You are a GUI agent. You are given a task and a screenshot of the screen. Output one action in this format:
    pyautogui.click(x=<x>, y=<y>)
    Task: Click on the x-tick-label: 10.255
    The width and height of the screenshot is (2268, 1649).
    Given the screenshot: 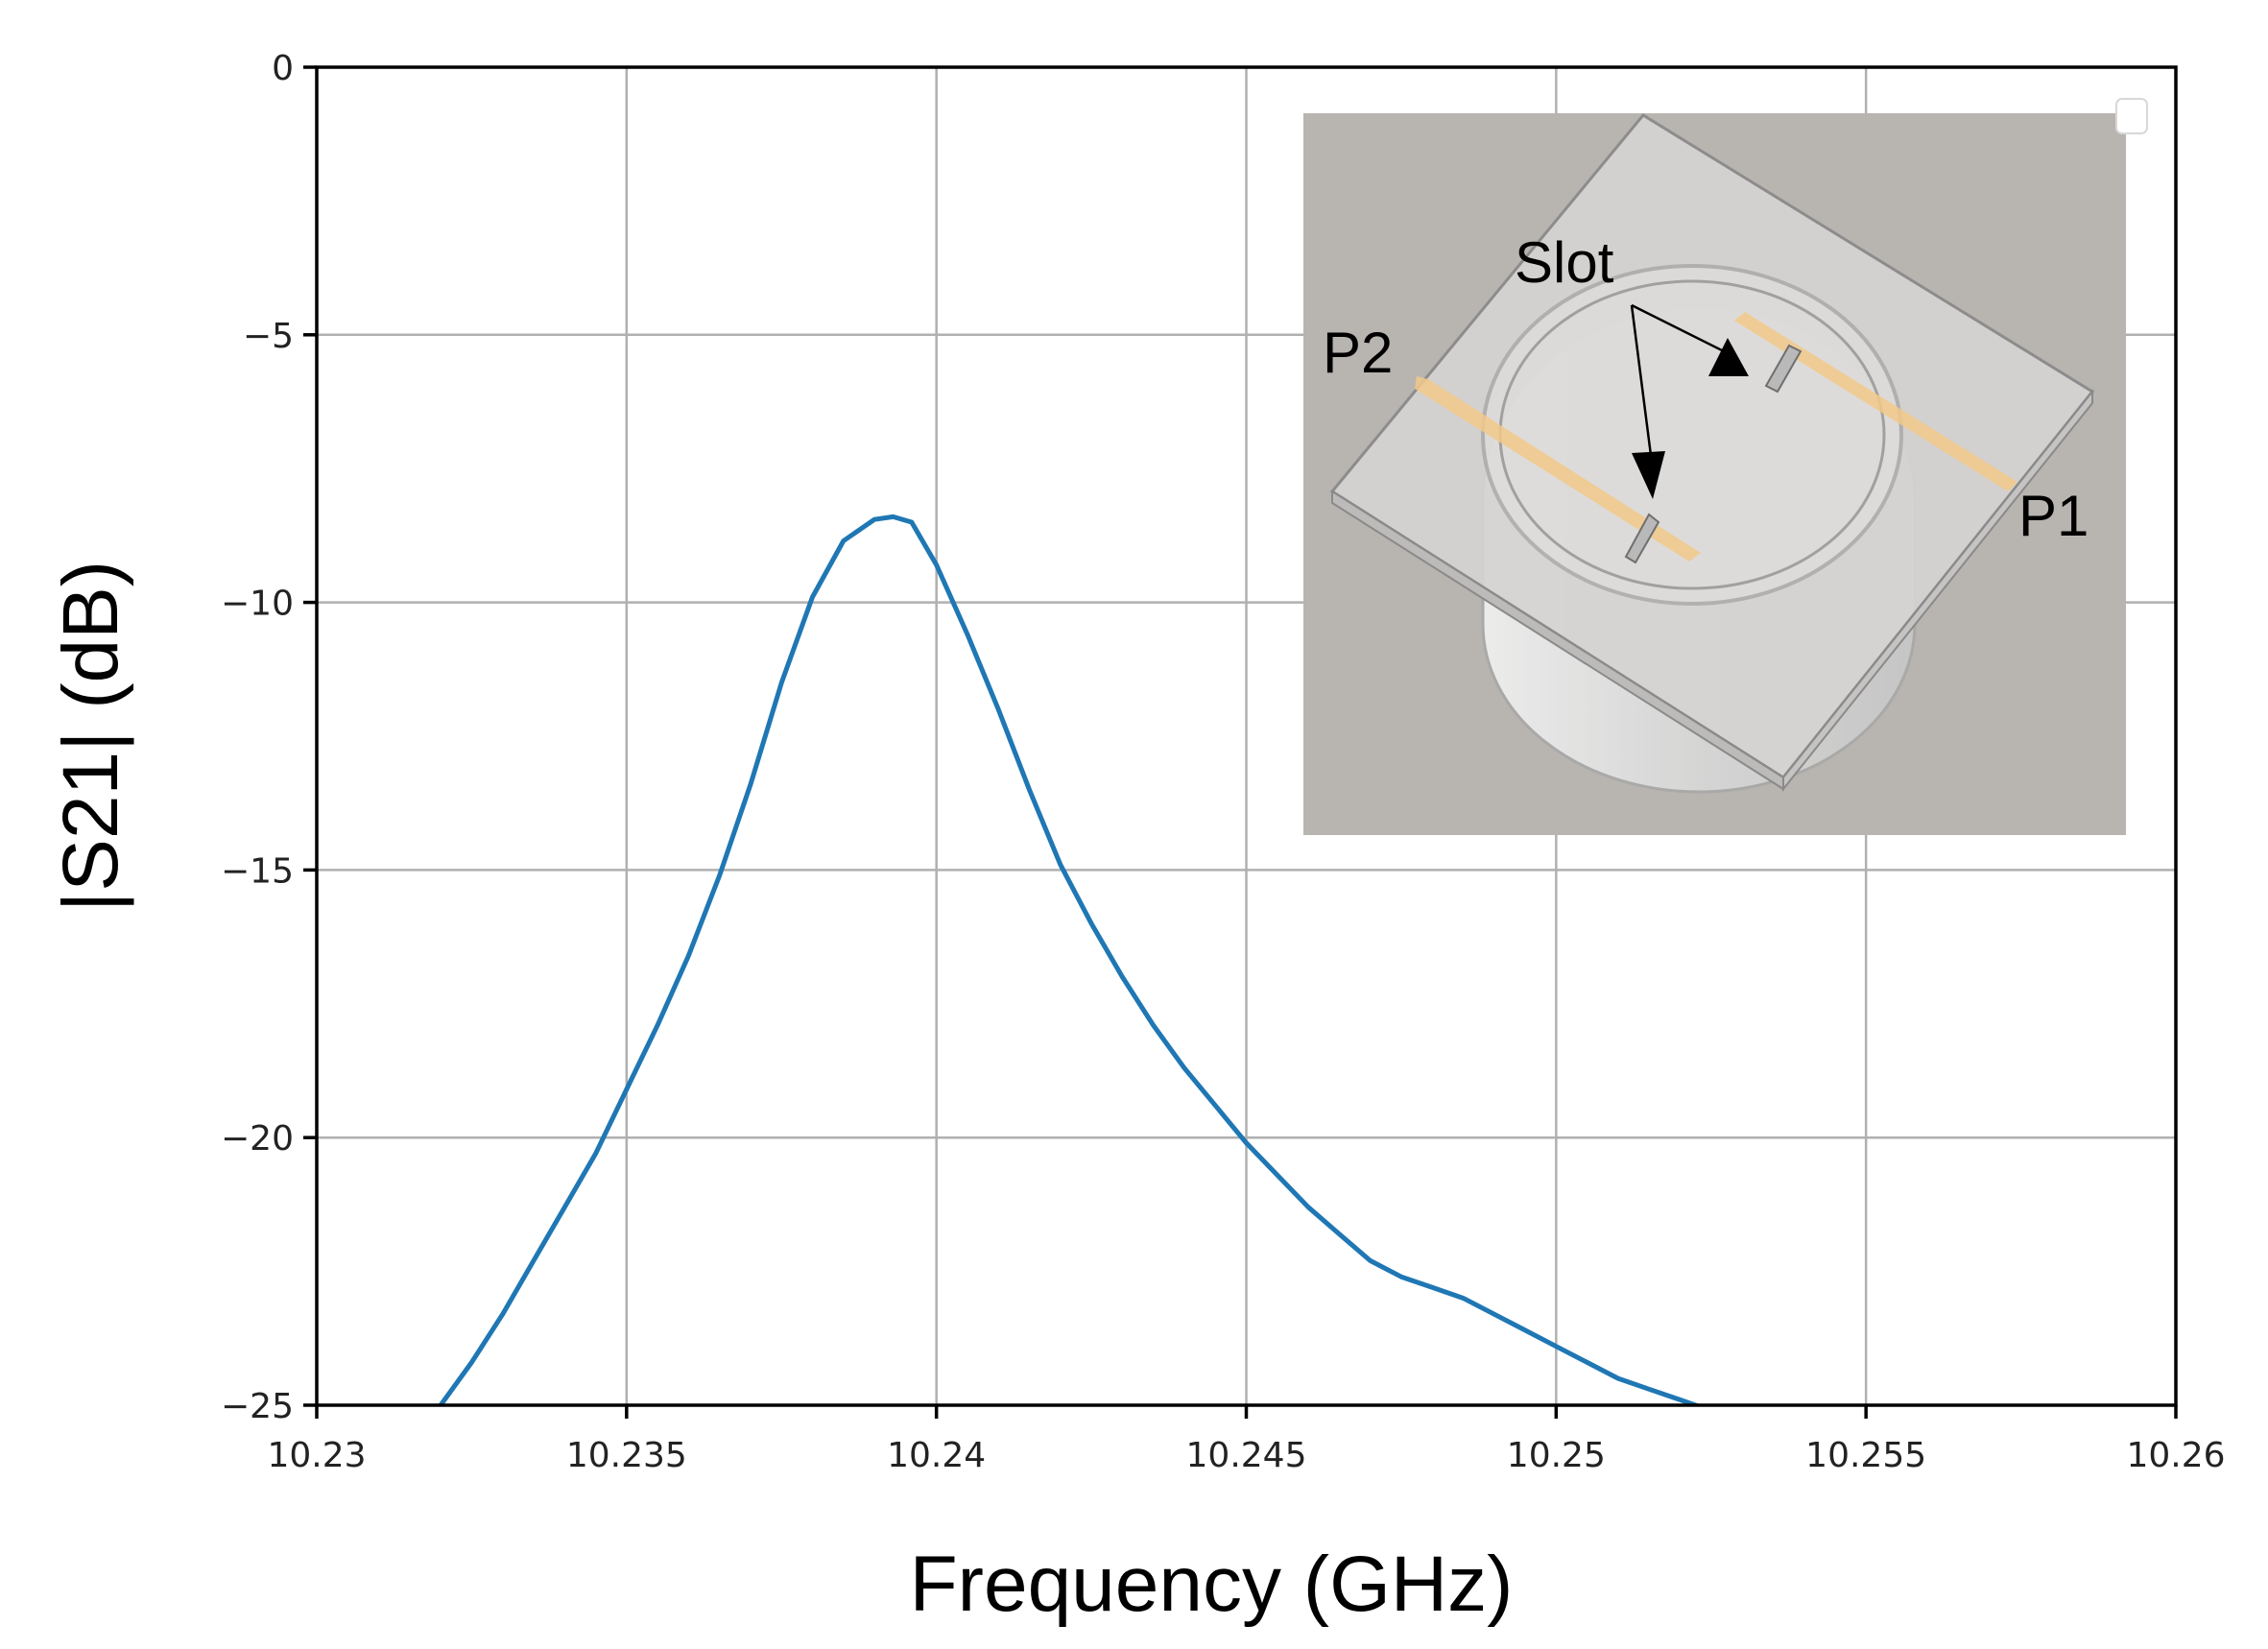 What is the action you would take?
    pyautogui.click(x=1865, y=1455)
    